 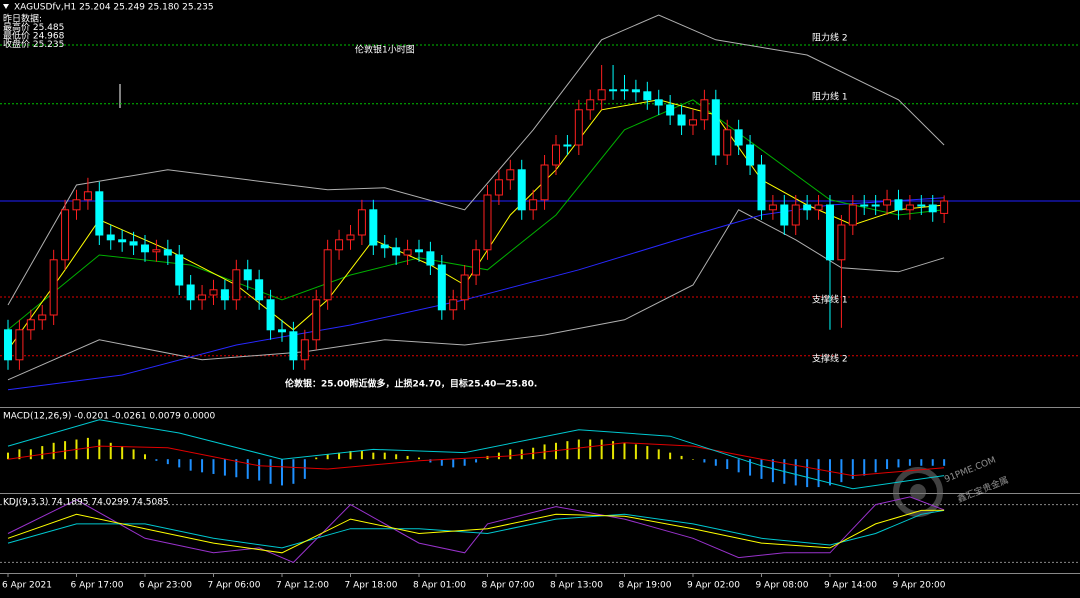 What do you see at coordinates (918, 586) in the screenshot?
I see `x-tick-label: 9 Apr 20:00` at bounding box center [918, 586].